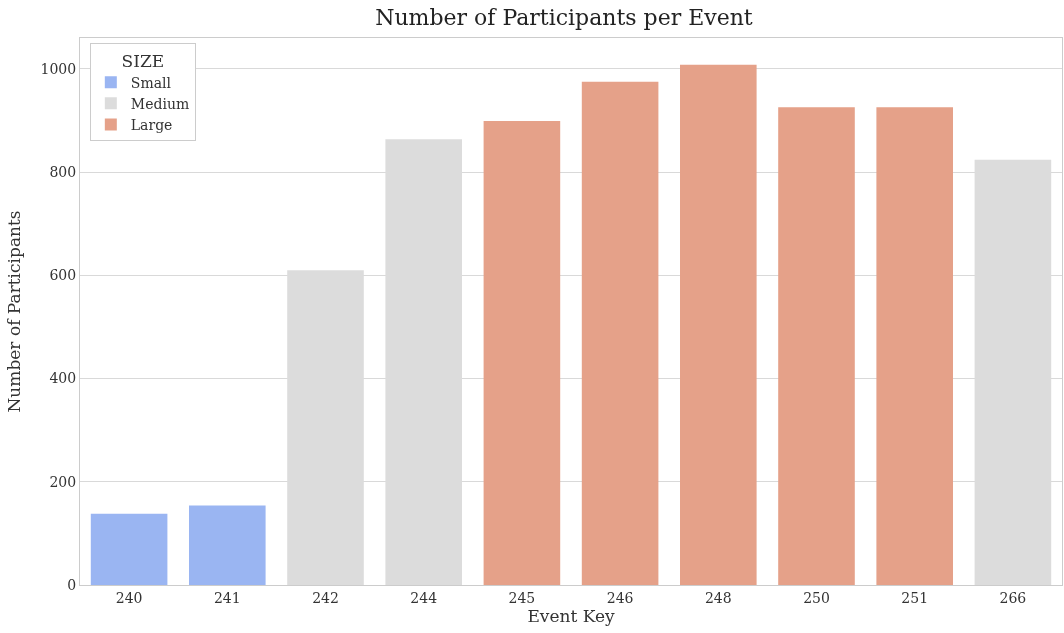 This screenshot has width=1064, height=633. I want to click on y-axis-title: Number of Participants, so click(14, 311).